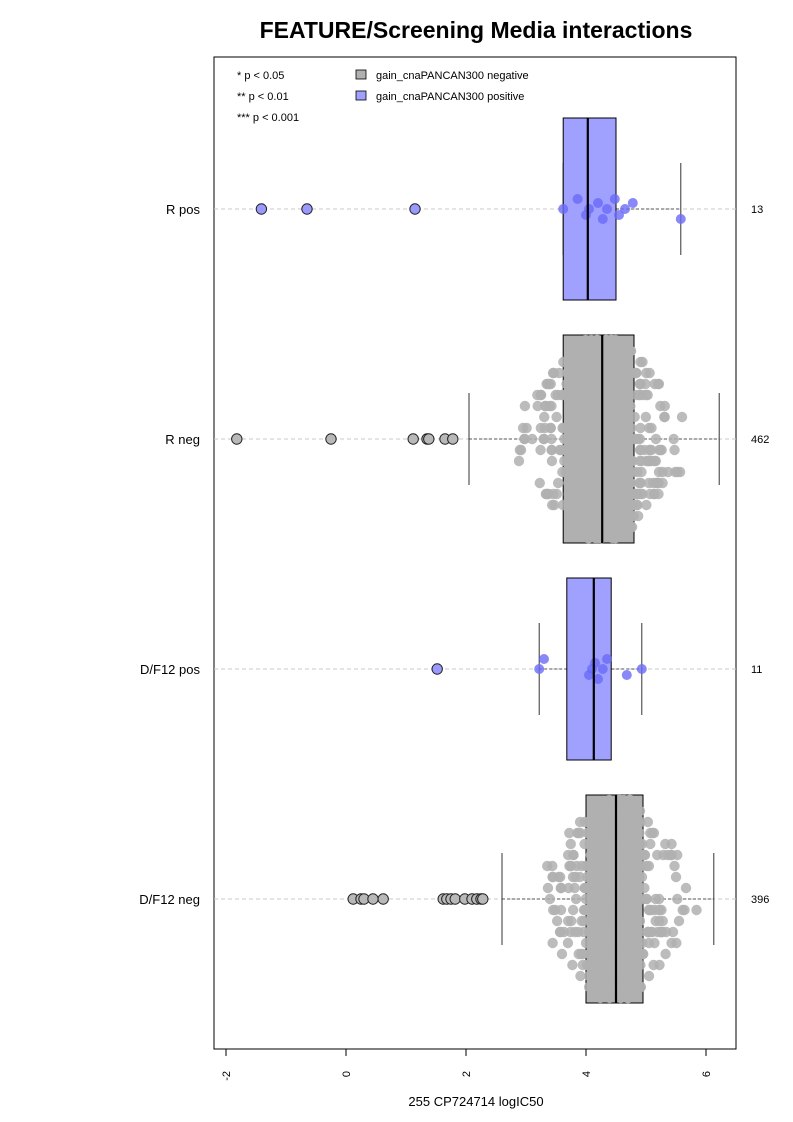 The image size is (793, 1122). What do you see at coordinates (760, 900) in the screenshot?
I see `group-count: 396` at bounding box center [760, 900].